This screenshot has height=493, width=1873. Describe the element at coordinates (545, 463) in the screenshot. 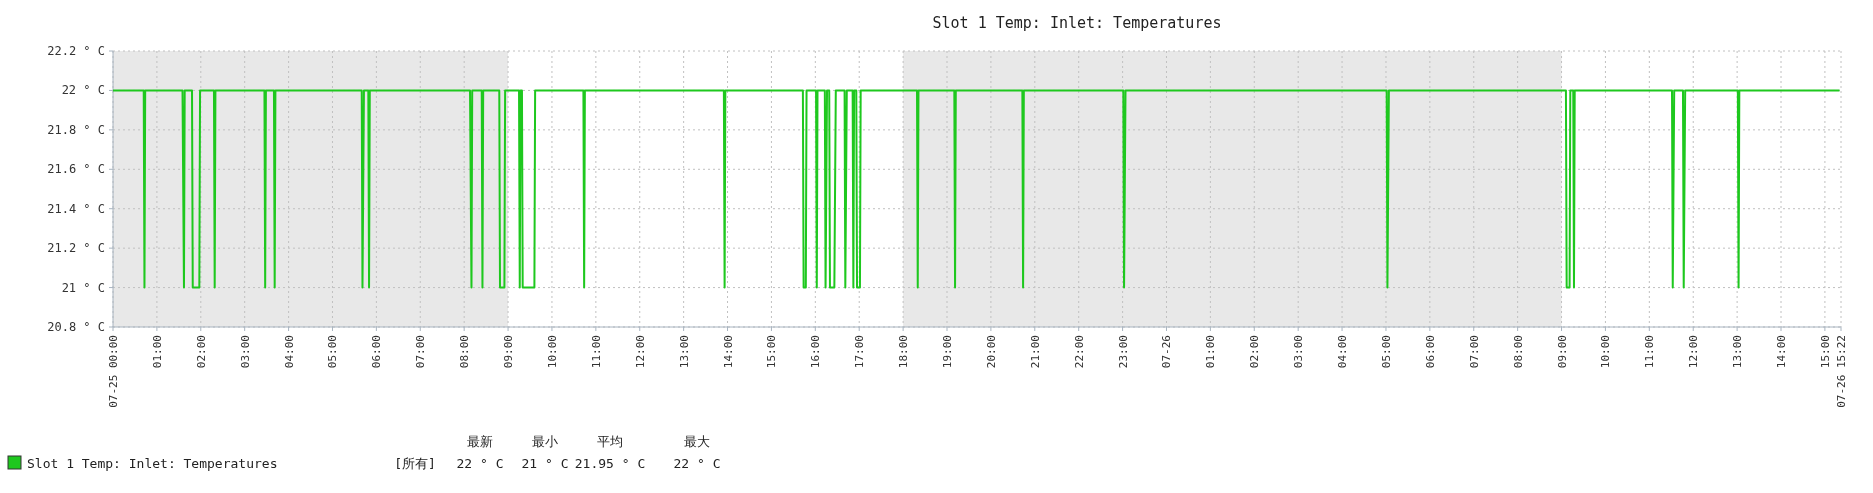

I see `text: 21 ° C` at that location.